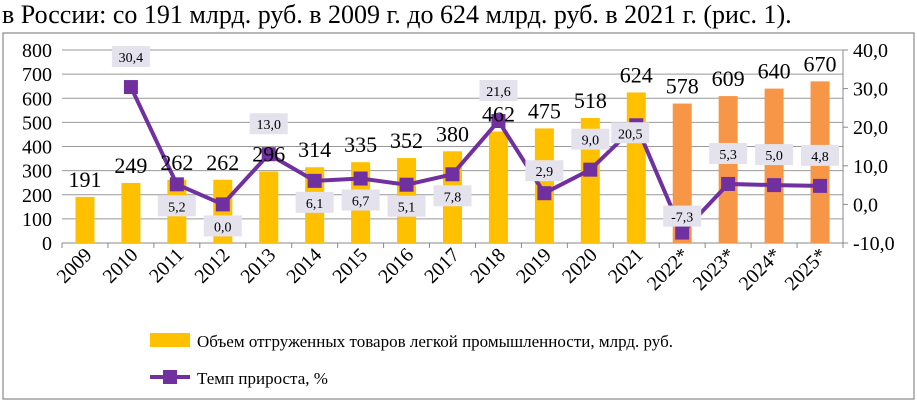 Image resolution: width=917 pixels, height=403 pixels. Describe the element at coordinates (75, 266) in the screenshot. I see `x-axis-label: 2009` at that location.